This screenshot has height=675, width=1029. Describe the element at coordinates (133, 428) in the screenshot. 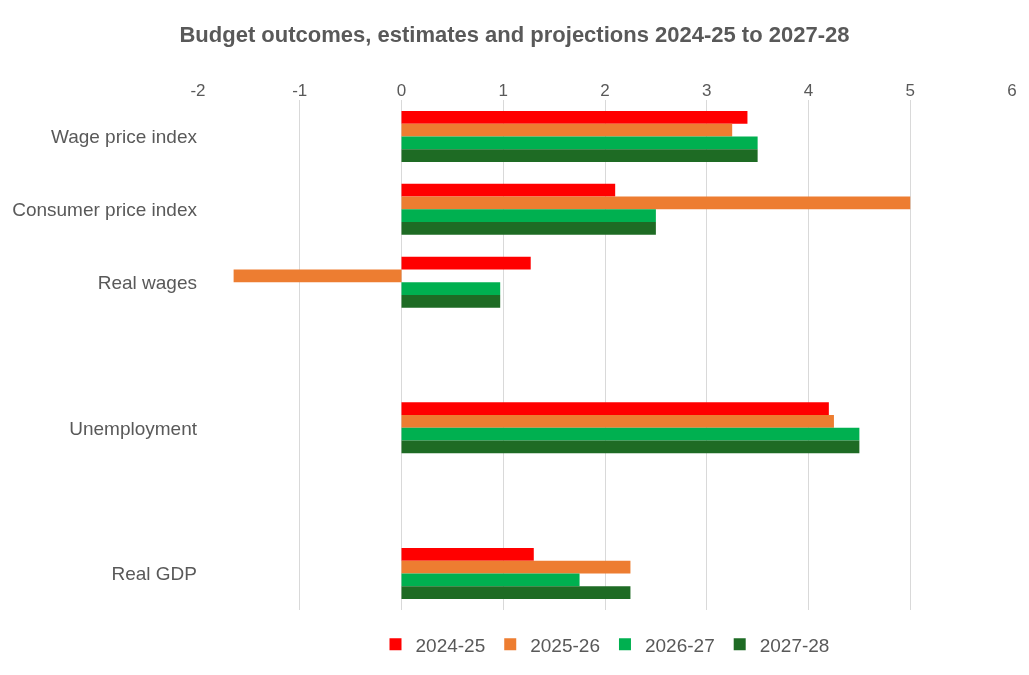

I see `y-tick-label: Unemployment` at that location.